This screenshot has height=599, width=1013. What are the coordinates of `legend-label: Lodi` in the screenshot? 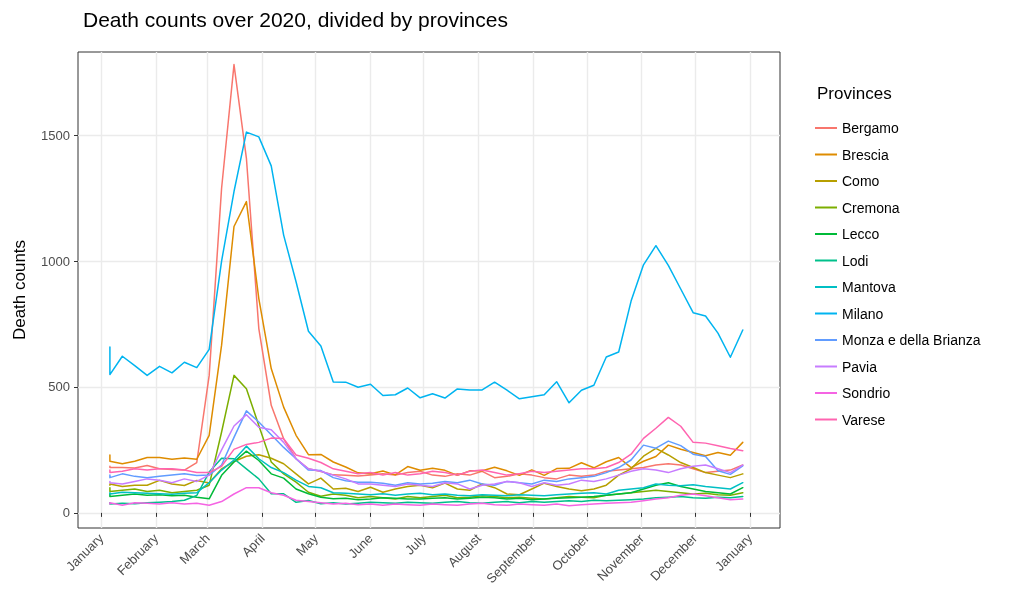 It's located at (855, 260).